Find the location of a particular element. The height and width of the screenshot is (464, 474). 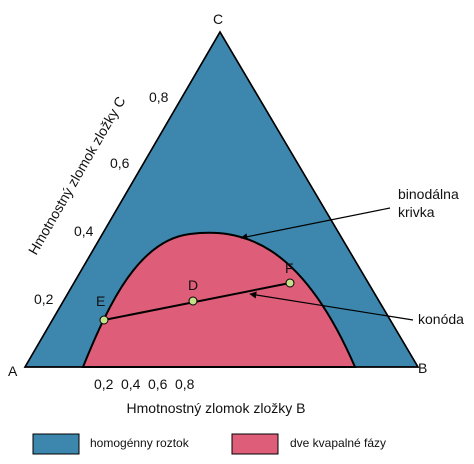

binodal-annotation-line1: binodálna is located at coordinates (428, 194).